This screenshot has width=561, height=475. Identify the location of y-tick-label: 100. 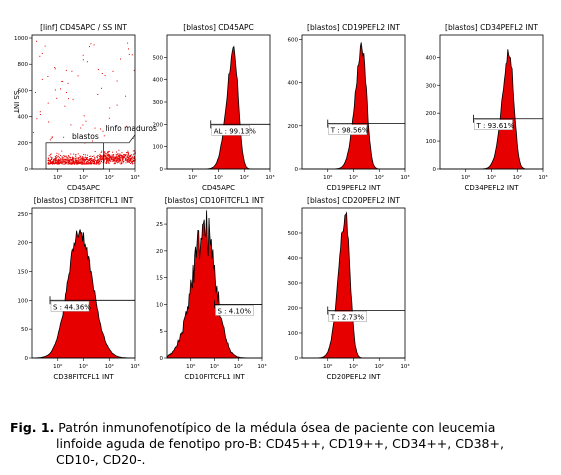
(293, 334).